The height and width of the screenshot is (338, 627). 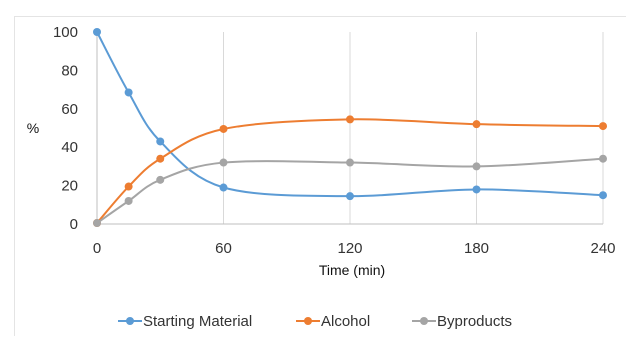 What do you see at coordinates (349, 248) in the screenshot?
I see `x-tick-label: 120` at bounding box center [349, 248].